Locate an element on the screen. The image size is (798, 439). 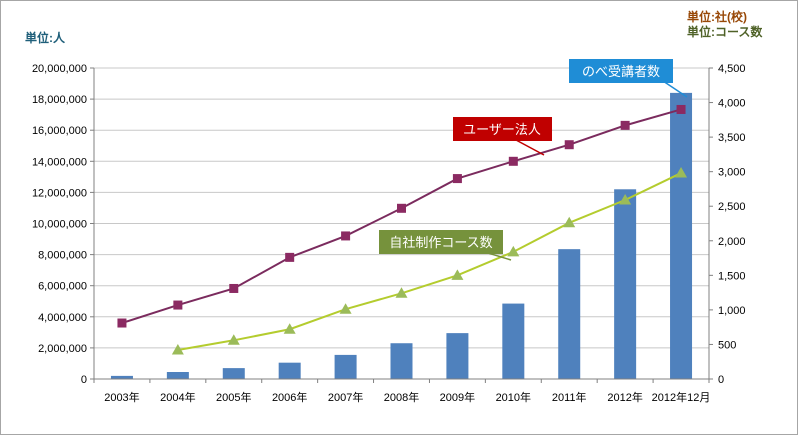
x-tick-label: 2005年 is located at coordinates (233, 397).